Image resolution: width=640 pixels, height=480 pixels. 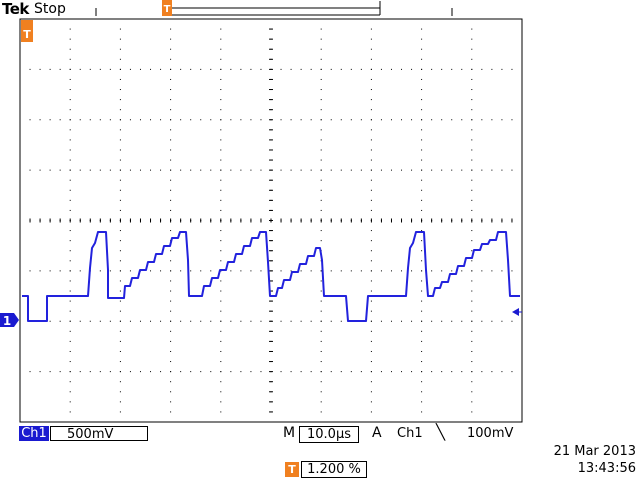 I want to click on timebase-mode-label: M, so click(x=289, y=433).